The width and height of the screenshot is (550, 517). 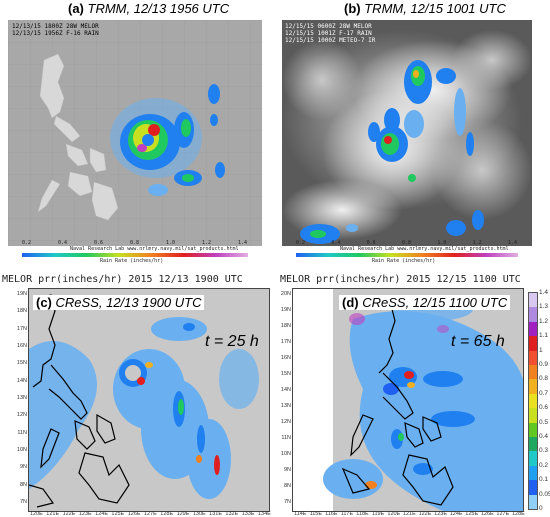 What do you see at coordinates (544, 408) in the screenshot?
I see `colorbar-tick-label: 0.6` at bounding box center [544, 408].